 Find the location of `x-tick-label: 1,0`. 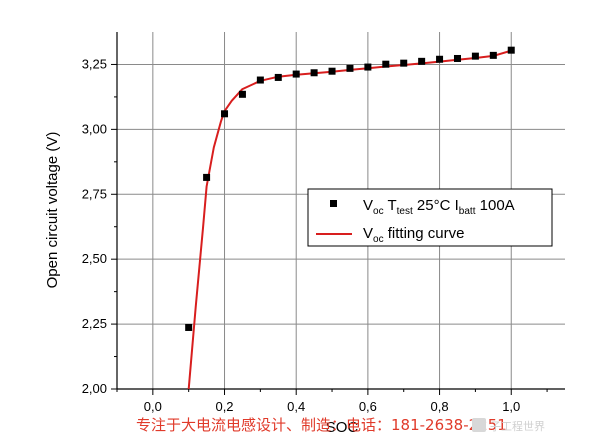

x-tick-label: 1,0 is located at coordinates (511, 406).